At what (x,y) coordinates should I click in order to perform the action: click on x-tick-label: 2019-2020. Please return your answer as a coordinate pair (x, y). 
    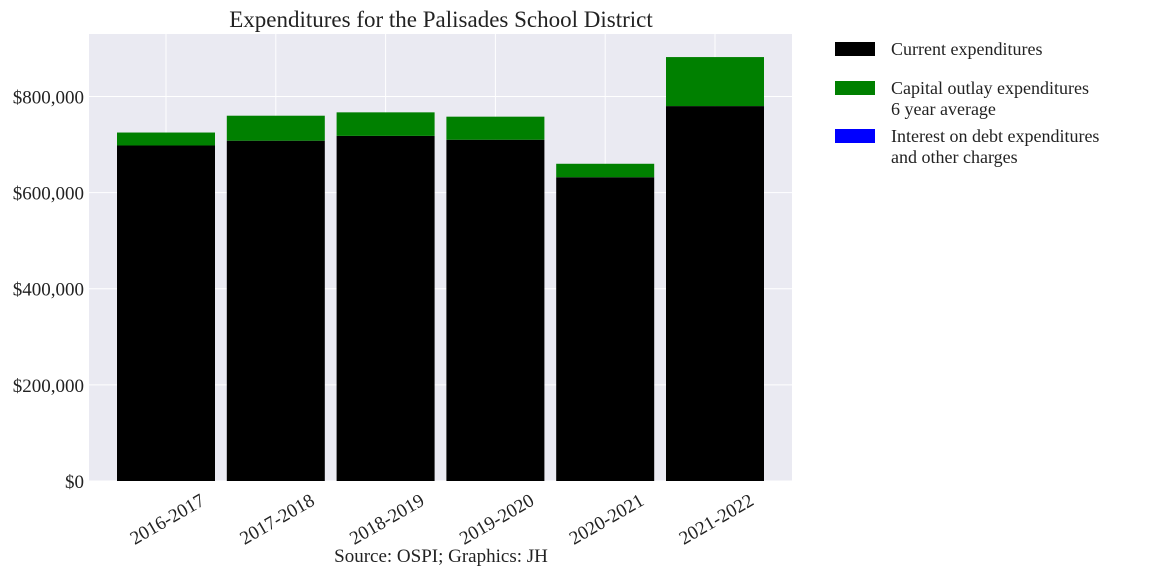
    Looking at the image, I should click on (497, 519).